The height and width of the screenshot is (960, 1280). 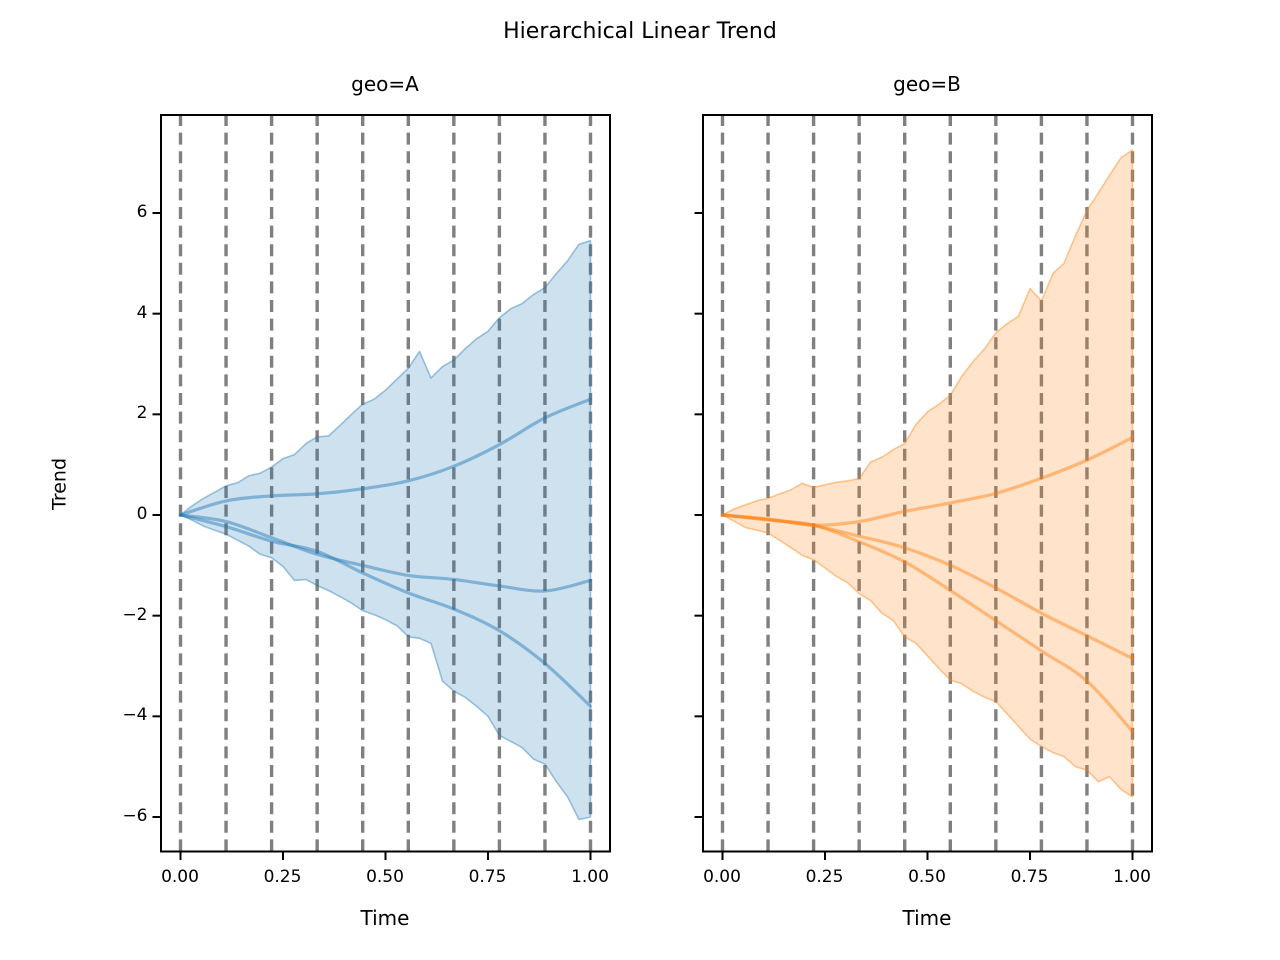 I want to click on y-tick-label: −4, so click(x=135, y=715).